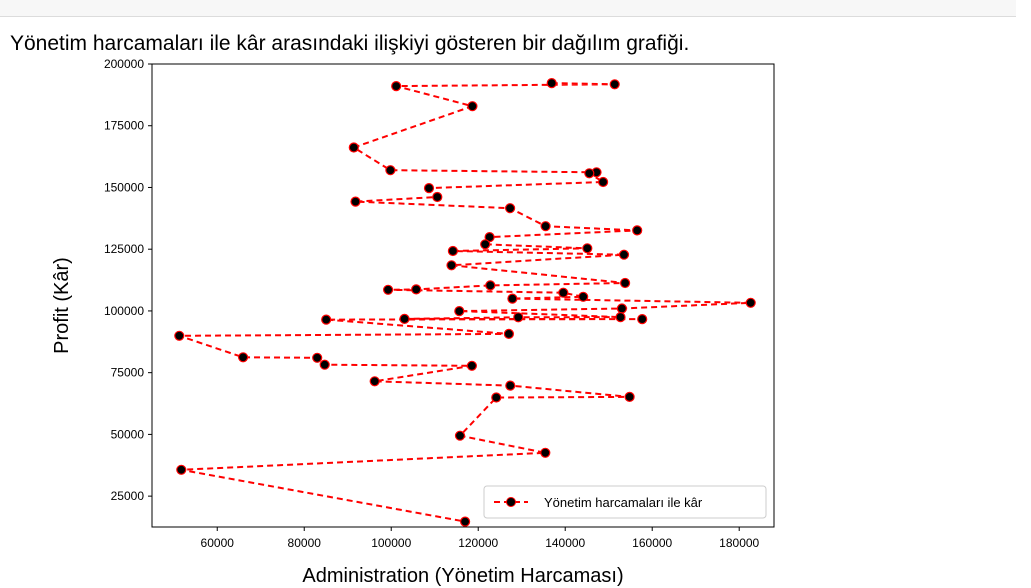 Image resolution: width=1031 pixels, height=588 pixels. I want to click on y-tick-label: 150000, so click(124, 187).